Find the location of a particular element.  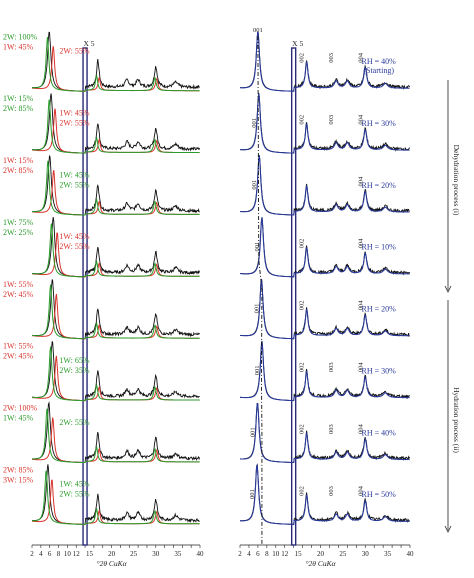

profile-group: 1W: 15%2W: 85% 1W: 45%2W: 55% is located at coordinates (102, 123).